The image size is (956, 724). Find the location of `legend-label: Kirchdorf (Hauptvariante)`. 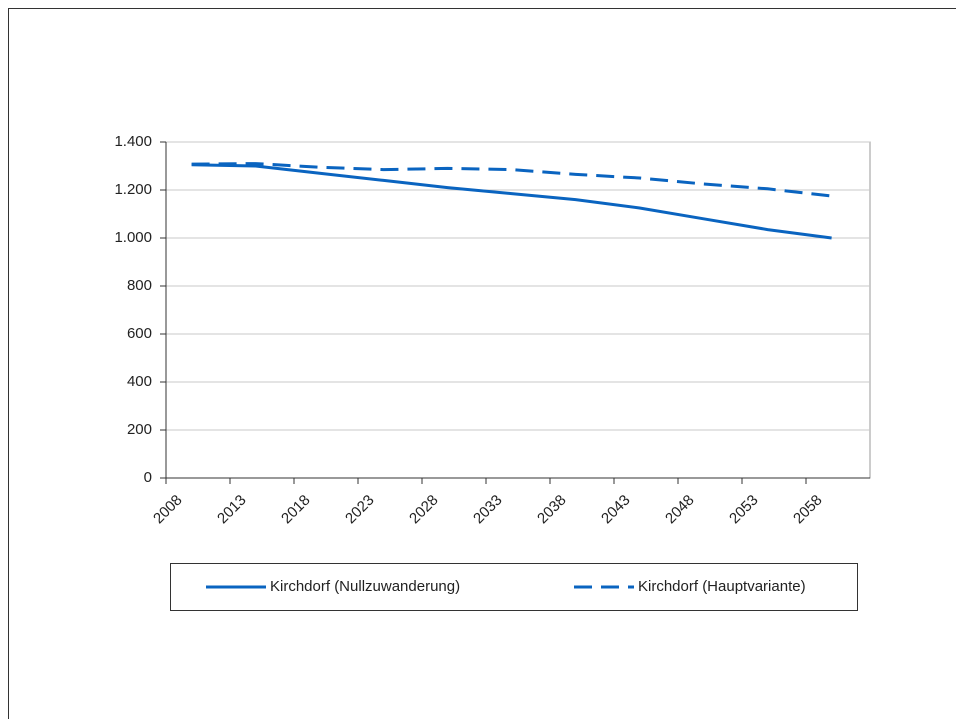

legend-label: Kirchdorf (Hauptvariante) is located at coordinates (722, 586).